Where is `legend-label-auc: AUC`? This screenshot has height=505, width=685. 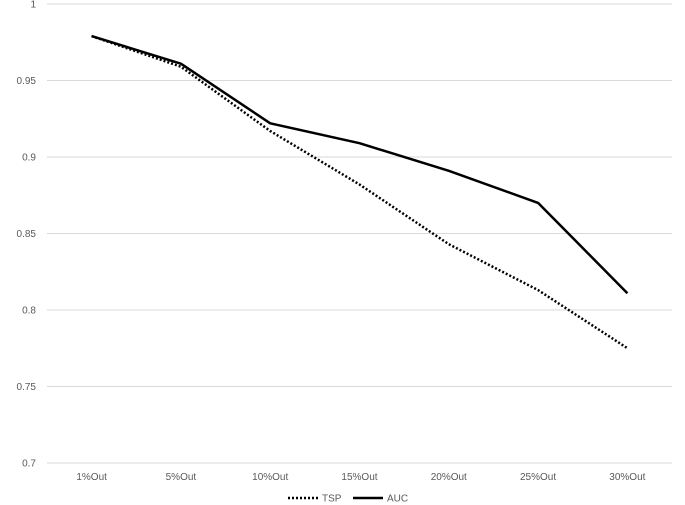
legend-label-auc: AUC is located at coordinates (397, 499).